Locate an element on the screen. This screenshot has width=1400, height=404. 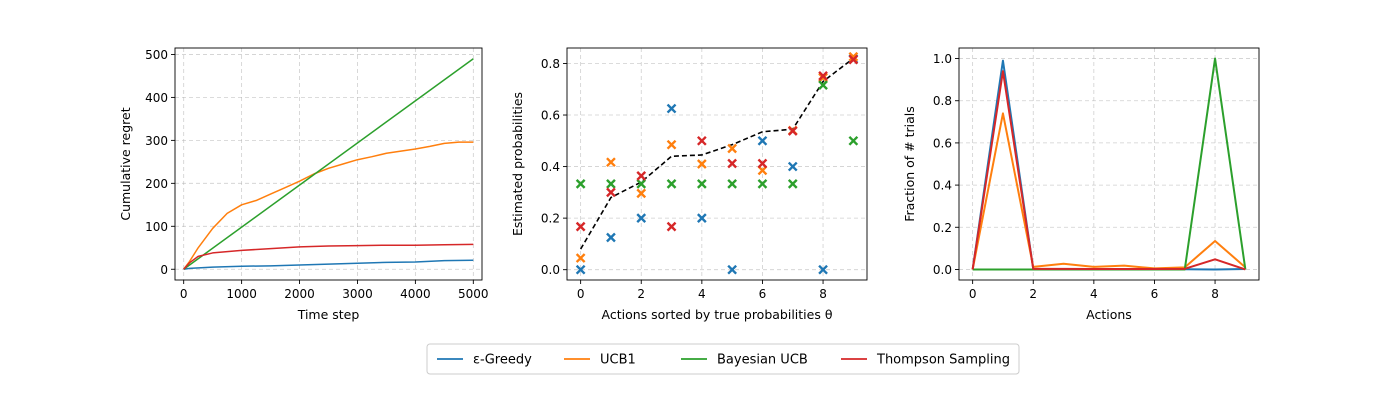
y-tick-label: 500 is located at coordinates (156, 55).